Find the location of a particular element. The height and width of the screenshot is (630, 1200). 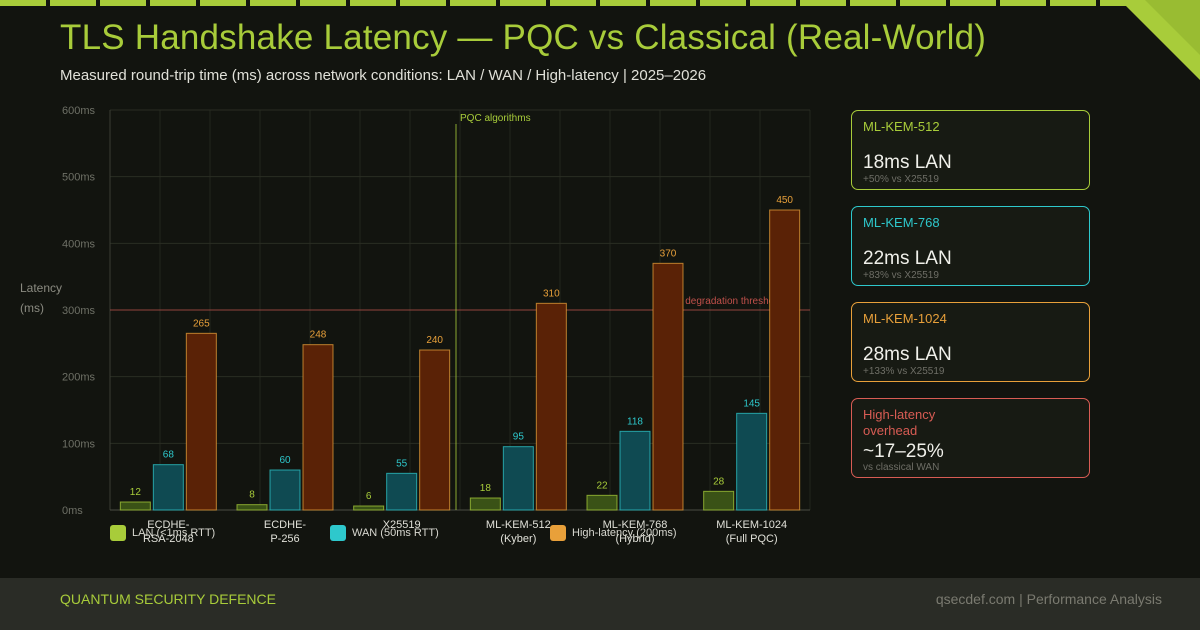

stat-card-note: vs classical WAN is located at coordinates (901, 467).